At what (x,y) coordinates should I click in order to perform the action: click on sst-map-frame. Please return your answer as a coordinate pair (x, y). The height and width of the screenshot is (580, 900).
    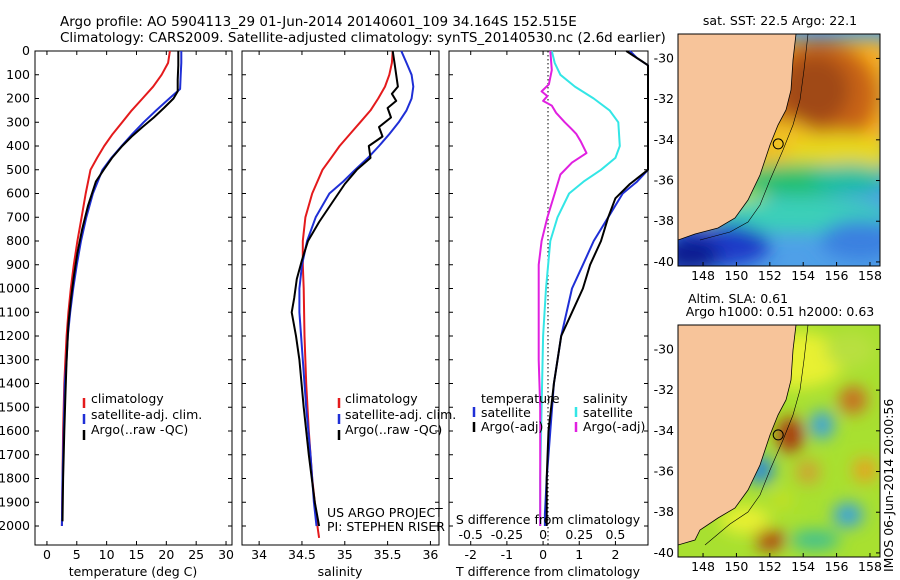
    Looking at the image, I should click on (779, 150).